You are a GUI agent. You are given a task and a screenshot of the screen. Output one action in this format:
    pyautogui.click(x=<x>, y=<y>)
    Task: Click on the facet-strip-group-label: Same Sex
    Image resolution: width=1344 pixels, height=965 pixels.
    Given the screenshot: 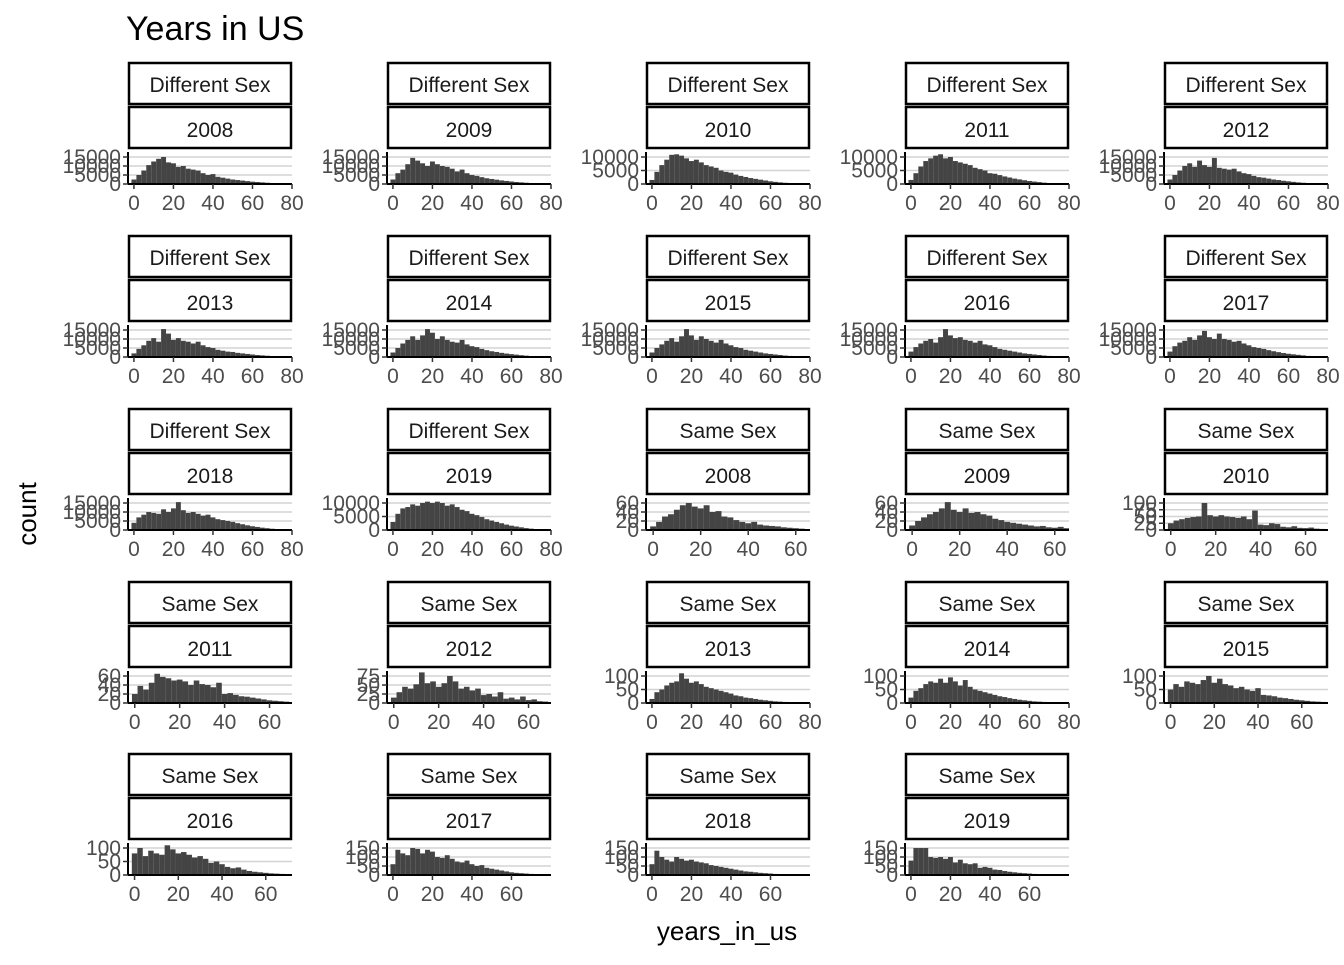 What is the action you would take?
    pyautogui.click(x=210, y=604)
    